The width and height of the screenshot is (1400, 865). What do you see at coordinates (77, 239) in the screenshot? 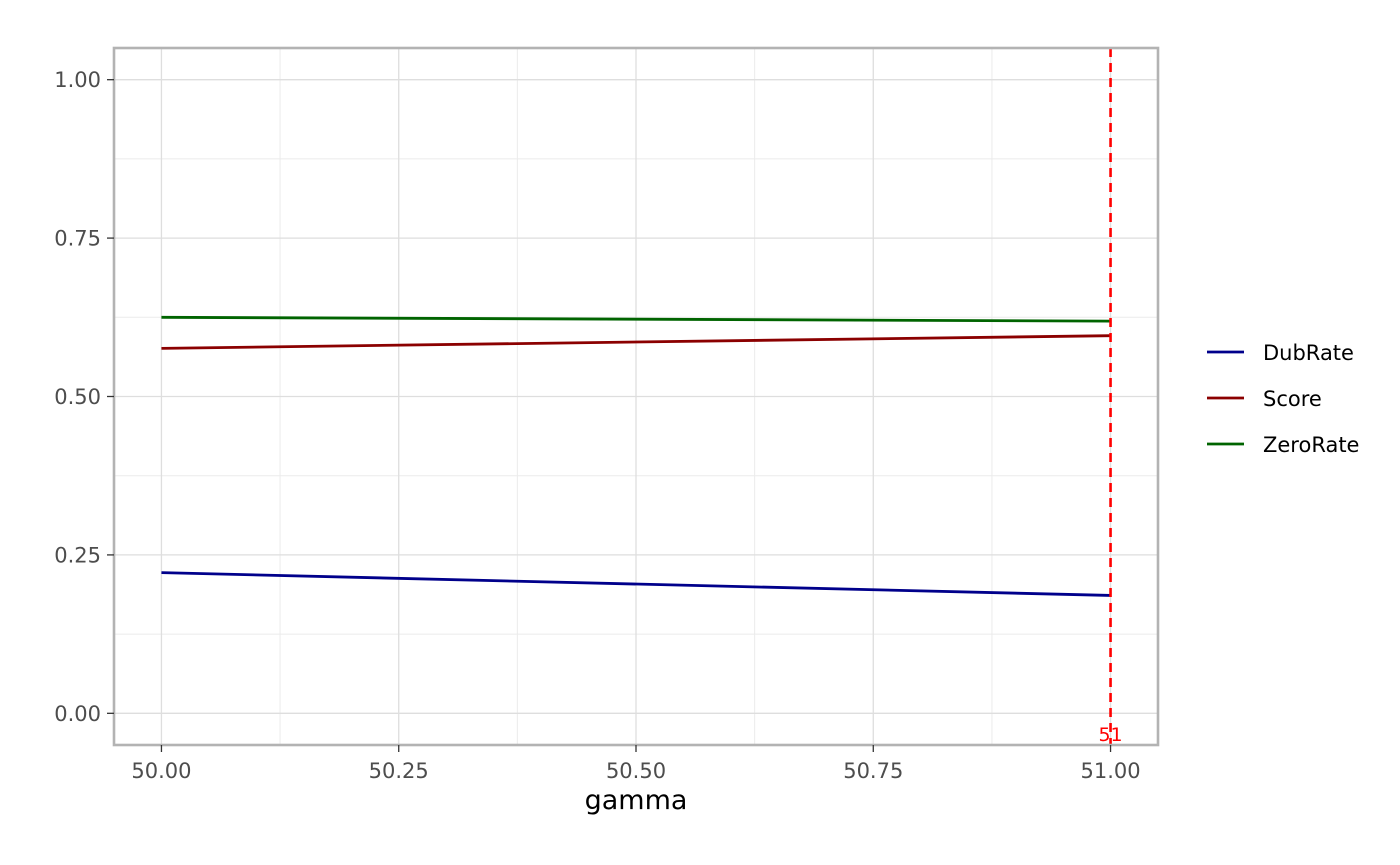
I see `y-tick-label: 0.75` at bounding box center [77, 239].